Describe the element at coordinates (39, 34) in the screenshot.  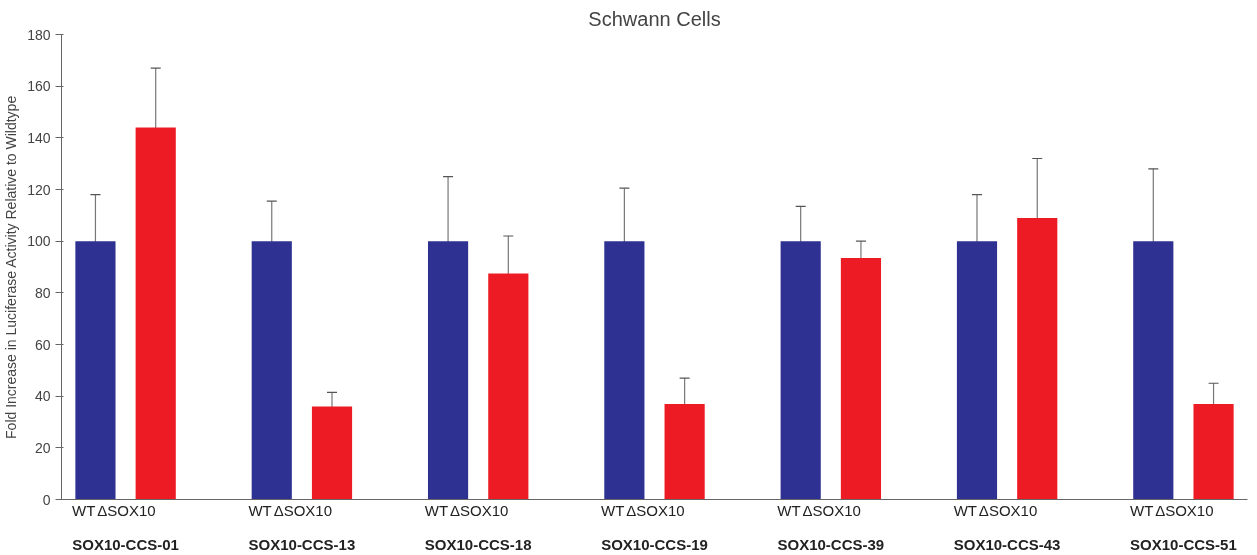
I see `y-tick-label: 180` at that location.